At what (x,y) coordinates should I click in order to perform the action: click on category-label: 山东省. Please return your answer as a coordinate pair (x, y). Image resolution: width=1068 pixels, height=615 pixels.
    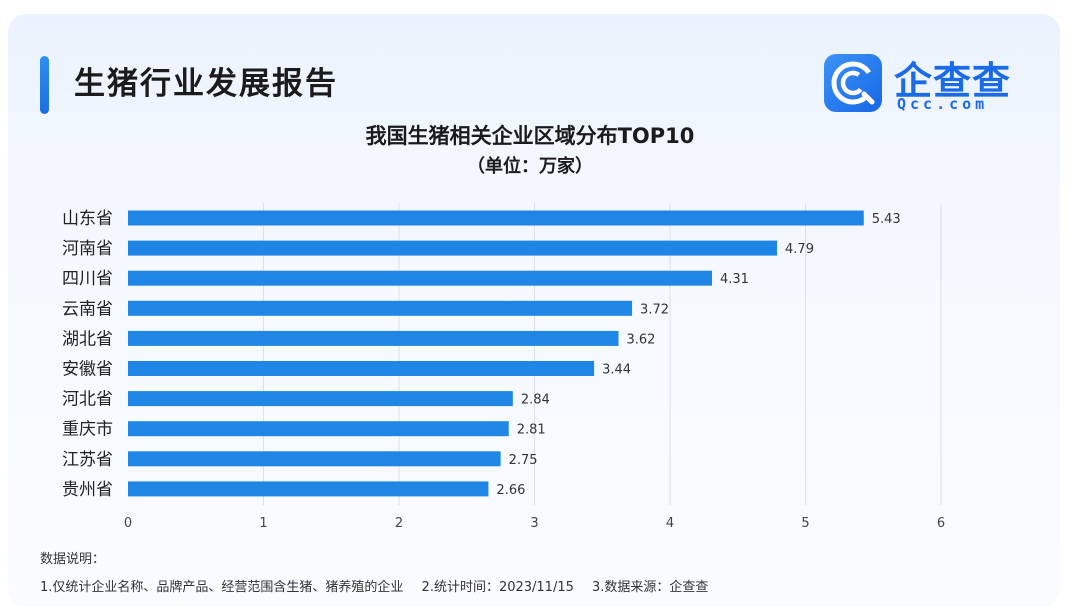
    Looking at the image, I should click on (87, 219).